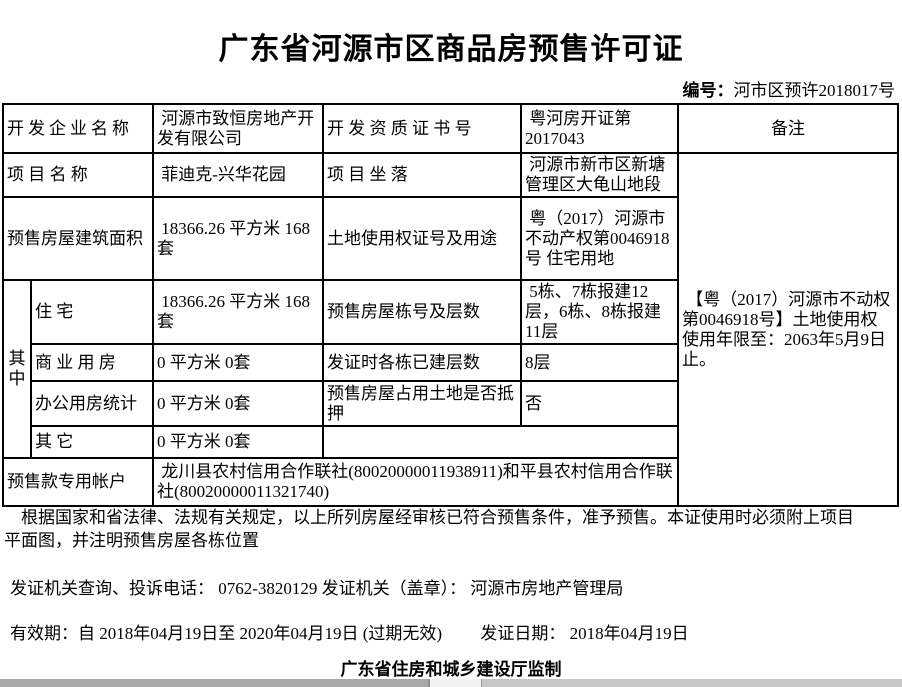  I want to click on remark-header: 备注, so click(788, 128).